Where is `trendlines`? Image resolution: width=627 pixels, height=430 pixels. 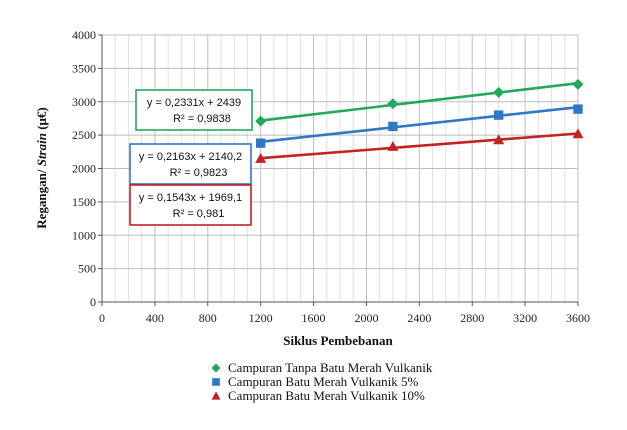 trendlines is located at coordinates (419, 120).